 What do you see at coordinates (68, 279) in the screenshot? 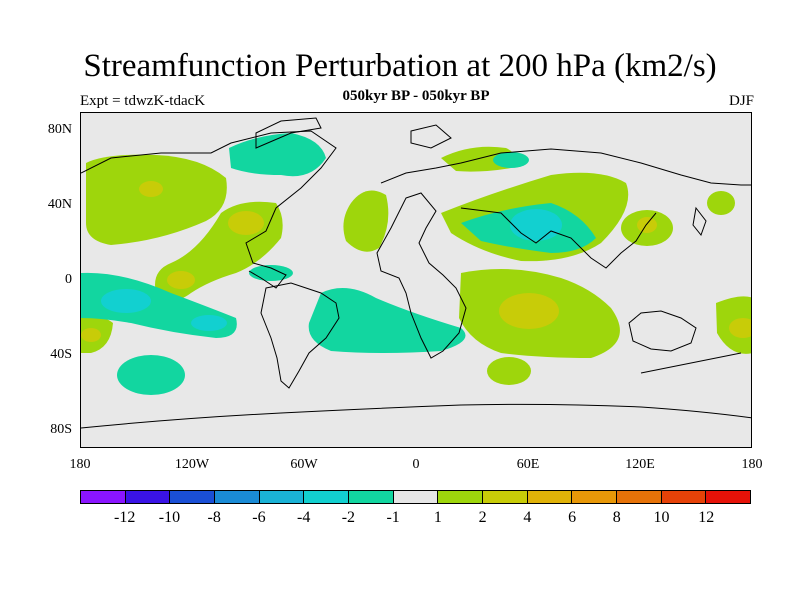
I see `y-tick-label: 0` at bounding box center [68, 279].